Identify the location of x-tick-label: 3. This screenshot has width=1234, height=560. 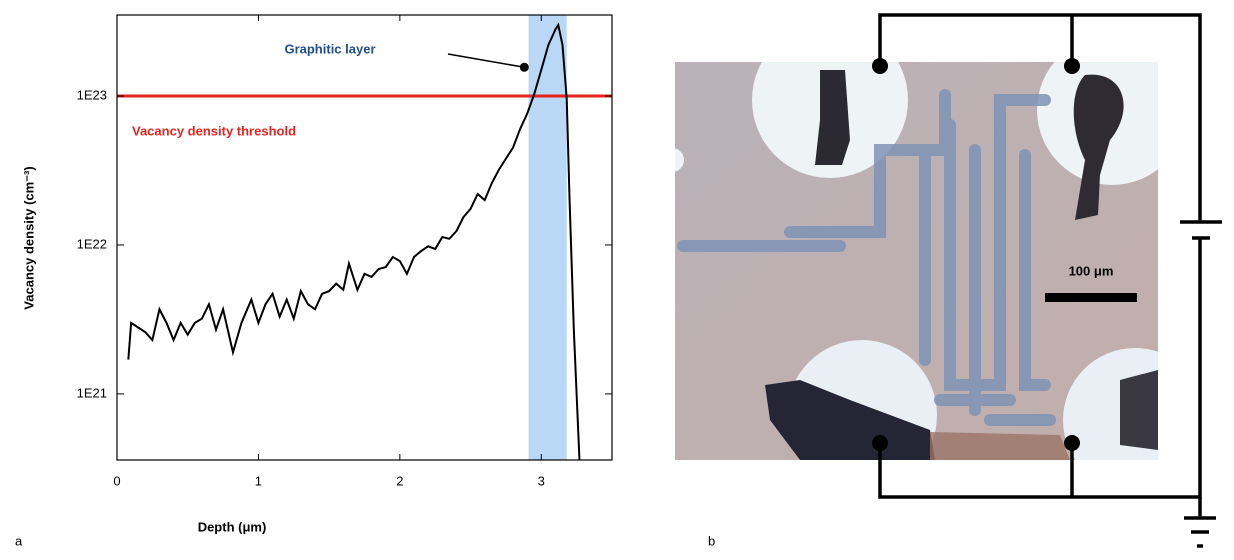
(541, 480).